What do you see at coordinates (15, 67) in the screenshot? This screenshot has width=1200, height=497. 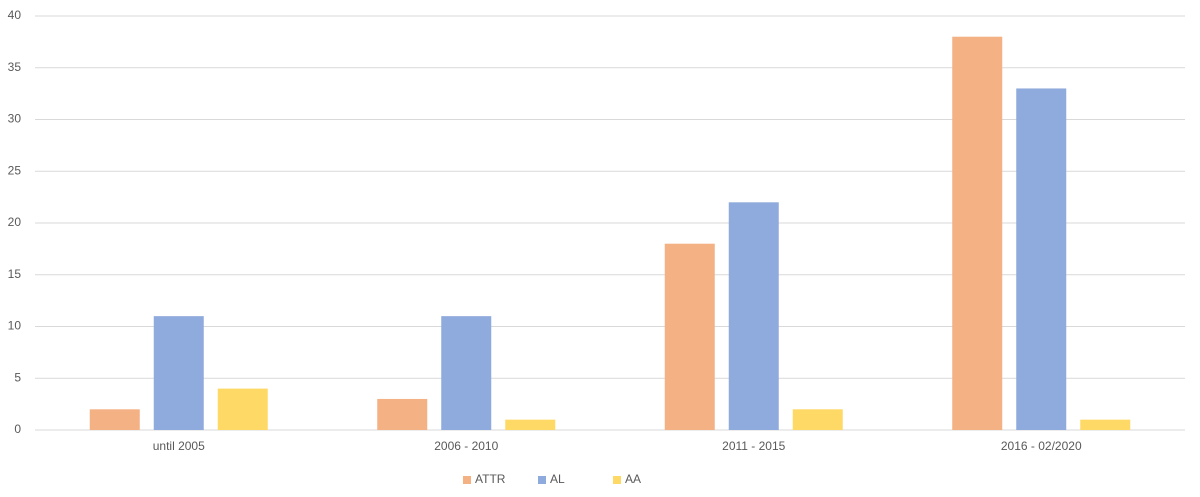 I see `y-tick-label: 35` at bounding box center [15, 67].